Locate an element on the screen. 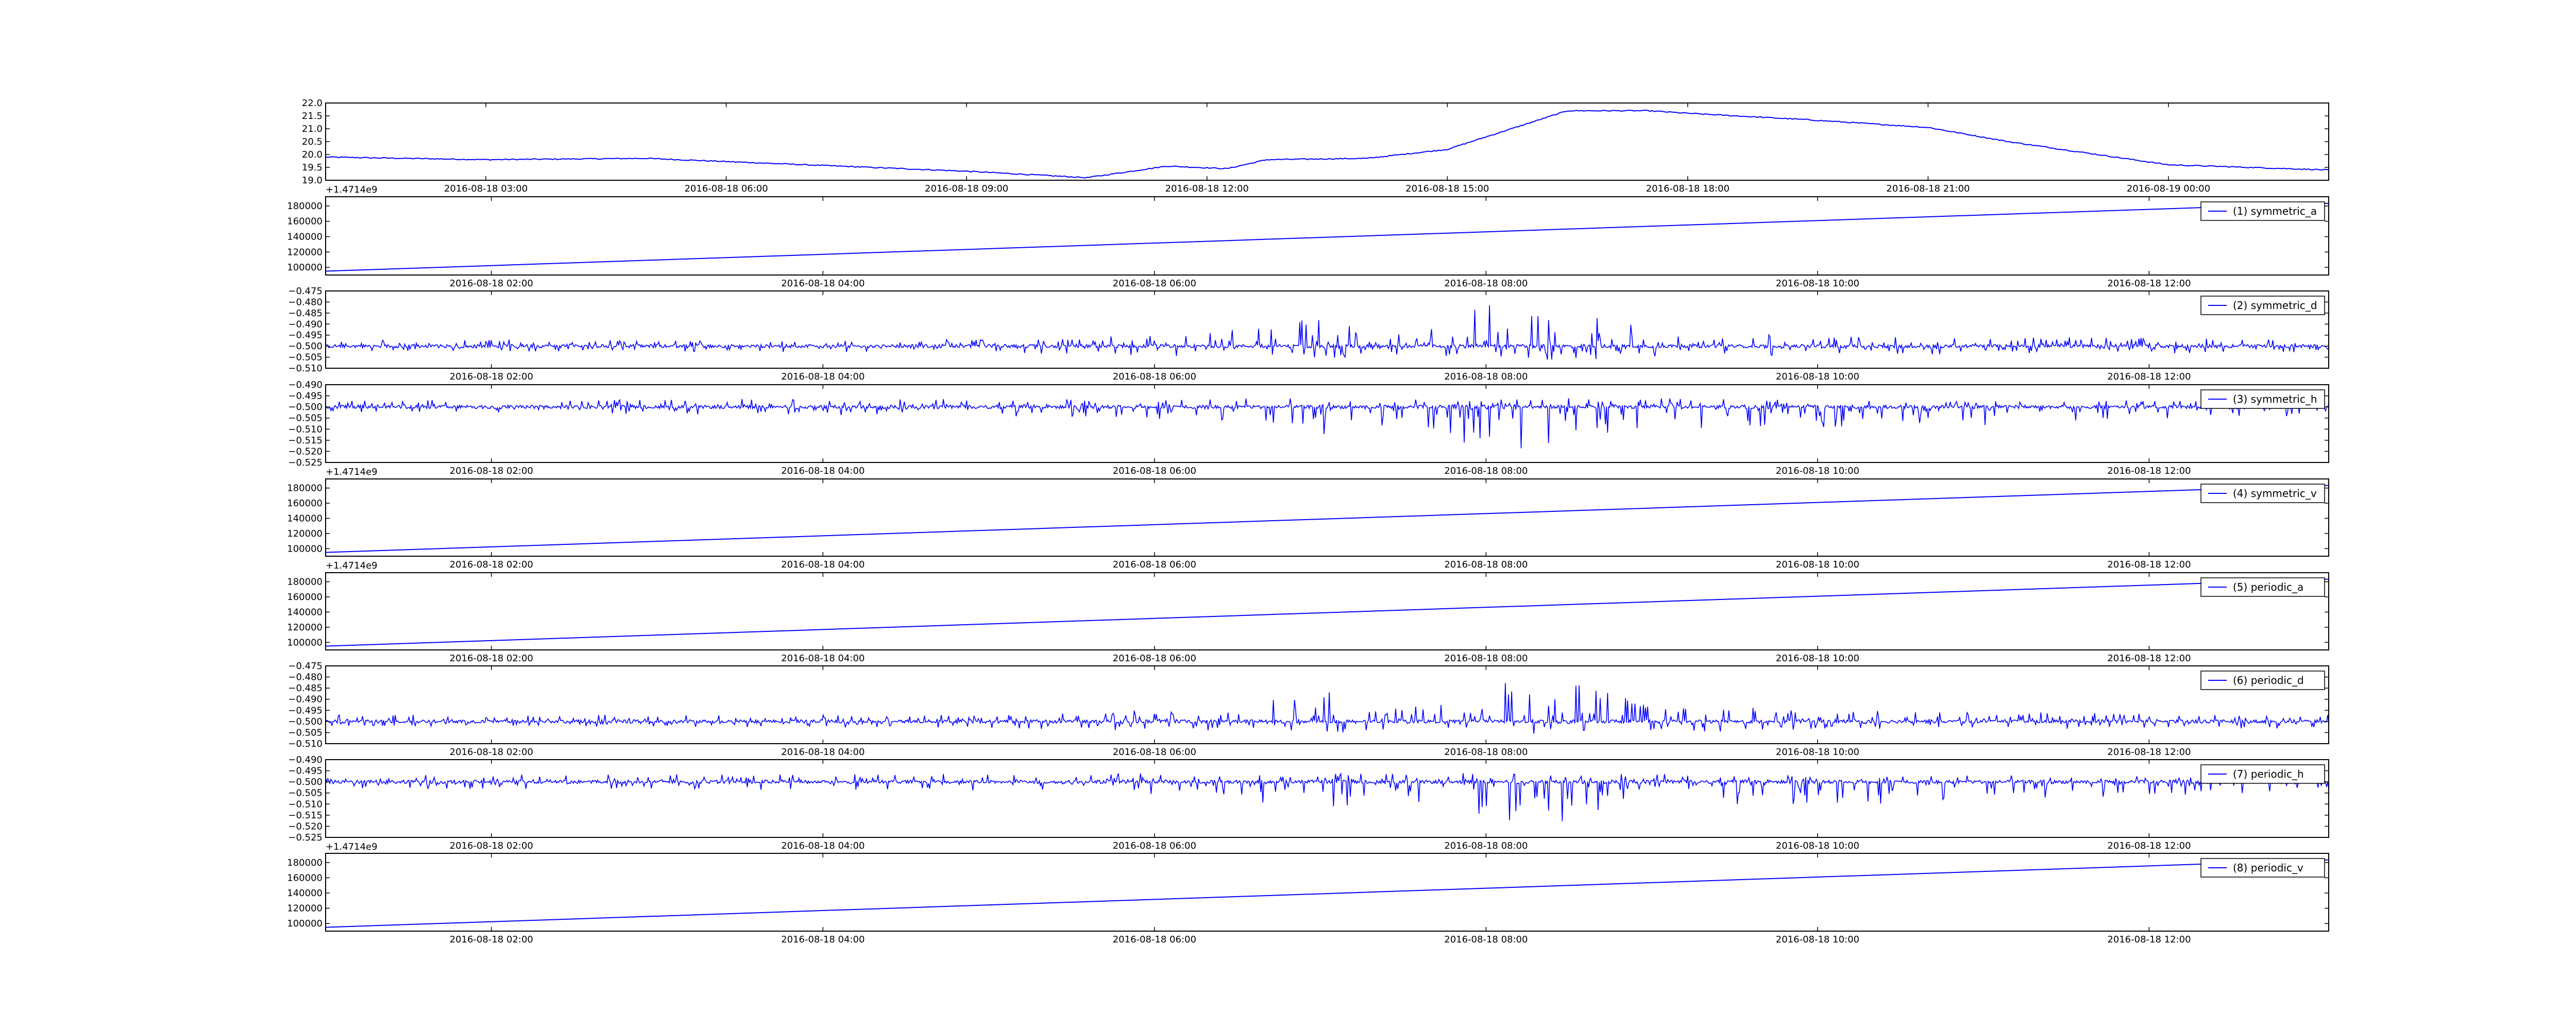 This screenshot has height=1030, width=2576. legend: (1) symmetric_a is located at coordinates (2262, 211).